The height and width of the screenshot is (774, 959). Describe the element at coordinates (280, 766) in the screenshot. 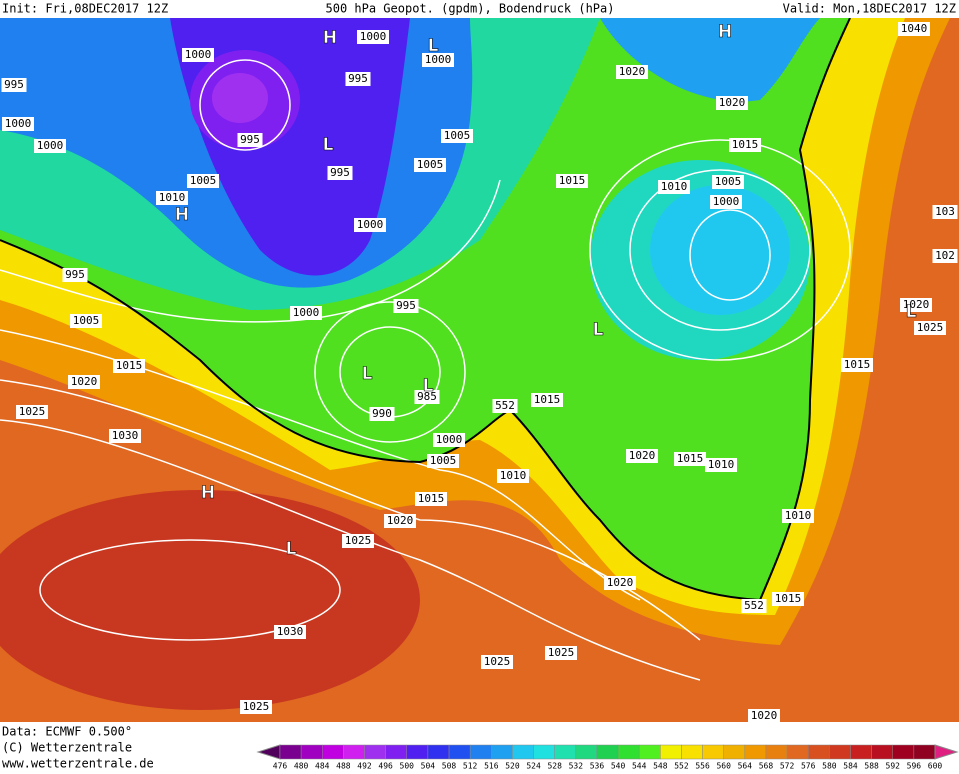

I see `scale-label: 476` at that location.